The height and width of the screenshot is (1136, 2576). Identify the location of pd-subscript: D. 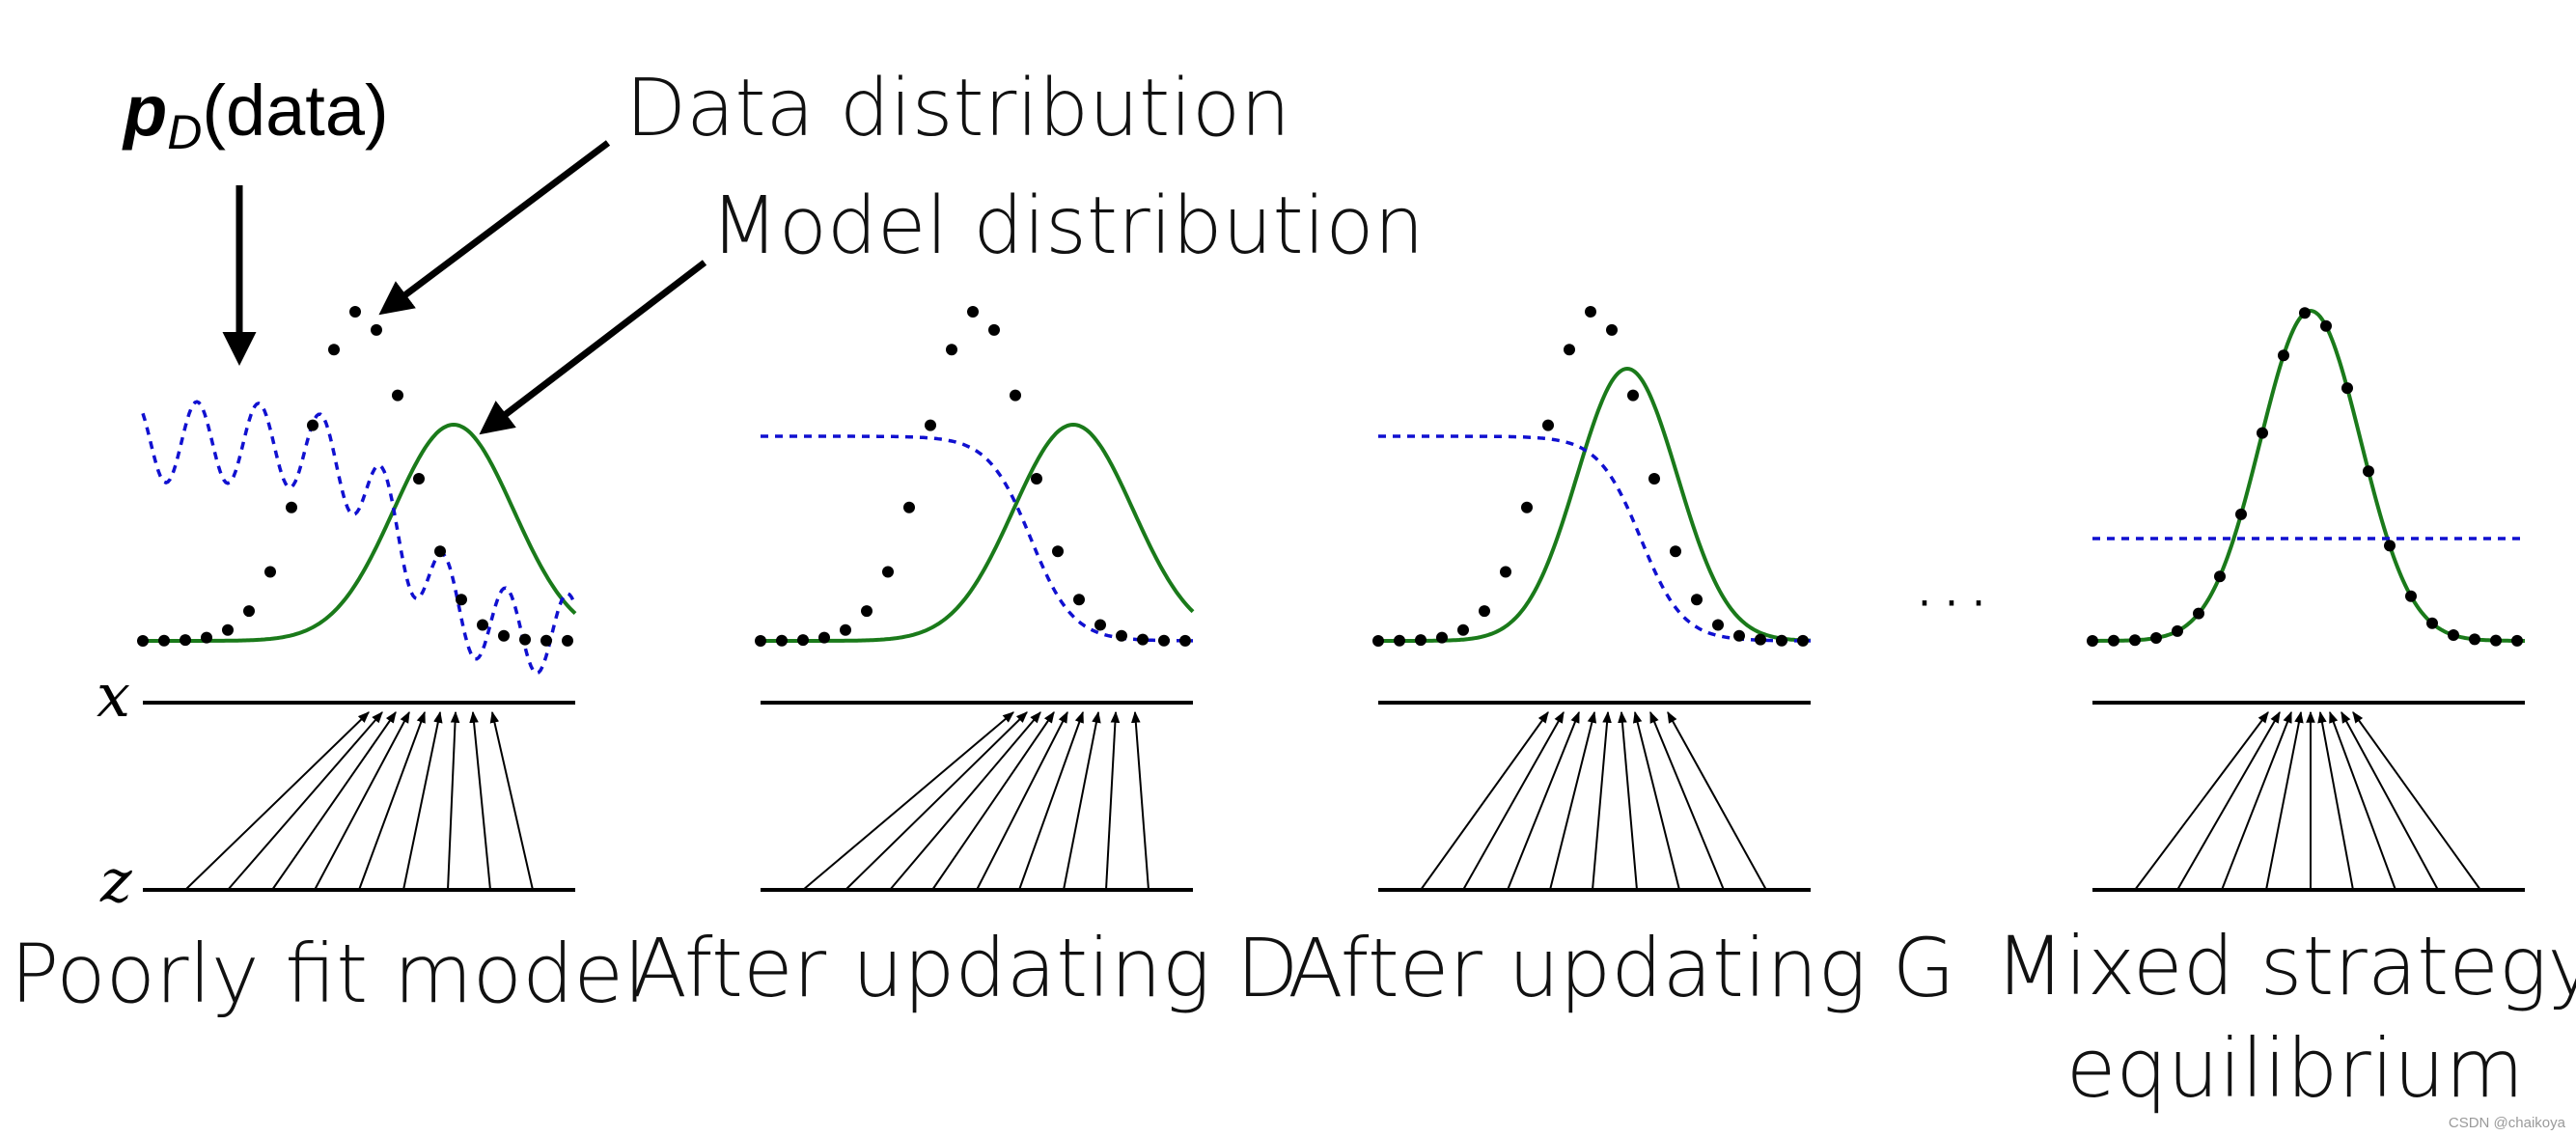
(184, 132).